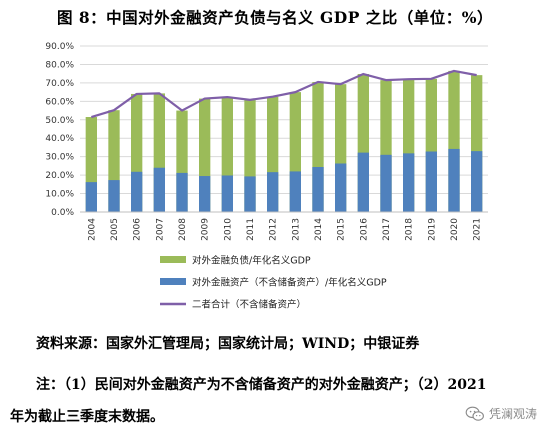 The width and height of the screenshot is (550, 434). What do you see at coordinates (432, 229) in the screenshot?
I see `x-tick-label: 2019` at bounding box center [432, 229].